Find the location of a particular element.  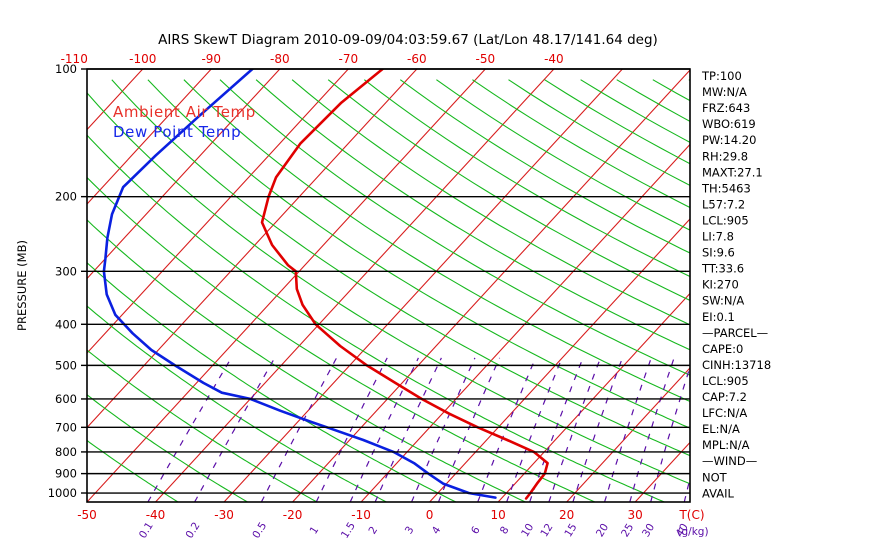

mixing-ratio-label: 12 is located at coordinates (546, 531).